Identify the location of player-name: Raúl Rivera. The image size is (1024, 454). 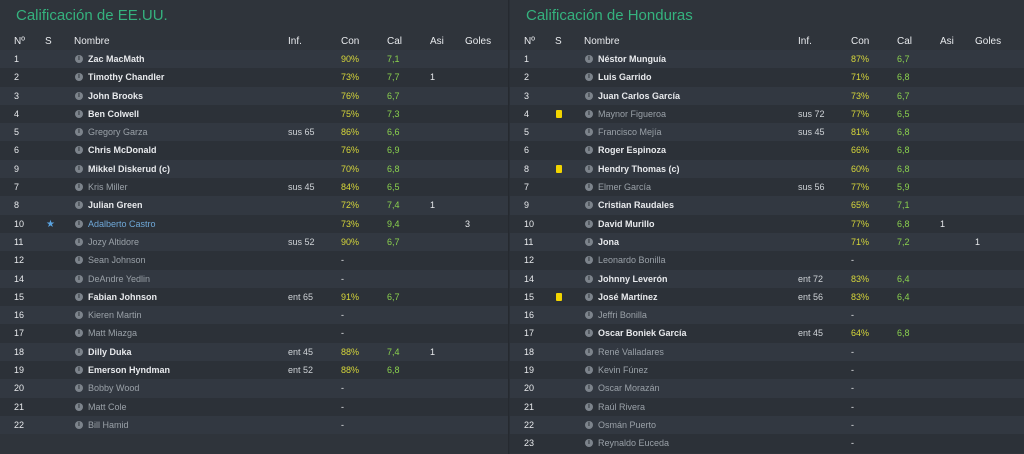
(622, 406).